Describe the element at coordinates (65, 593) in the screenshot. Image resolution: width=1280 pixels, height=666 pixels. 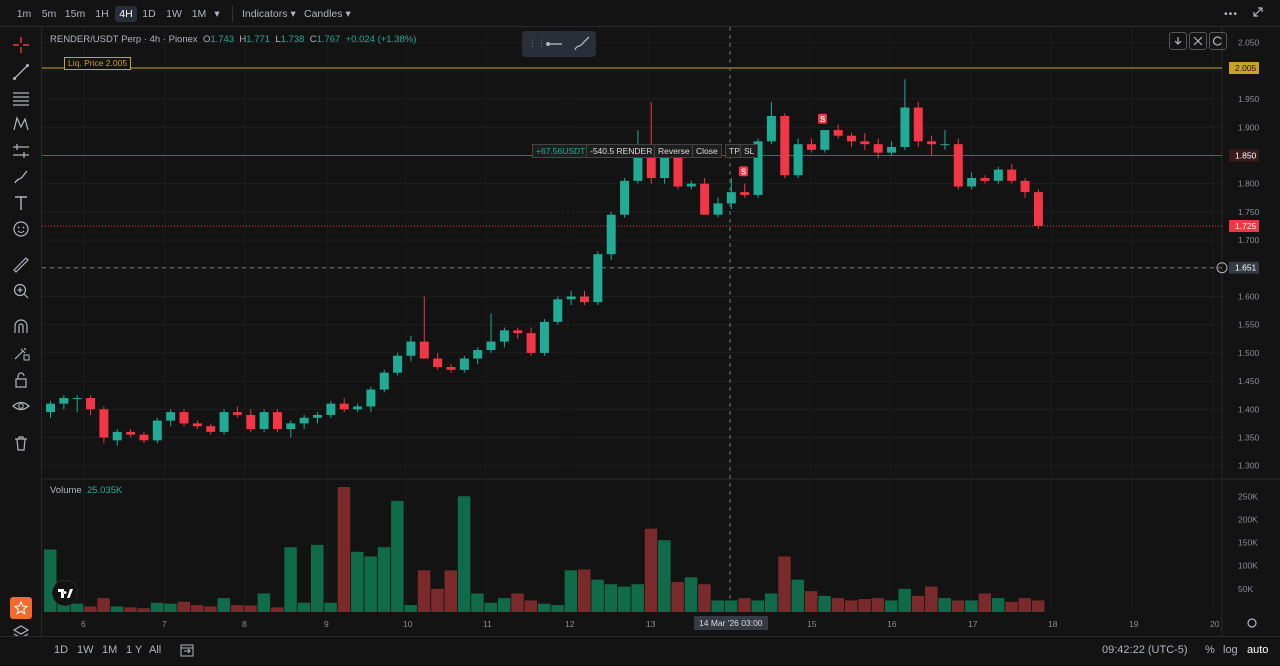
I see `tradingview-logo` at that location.